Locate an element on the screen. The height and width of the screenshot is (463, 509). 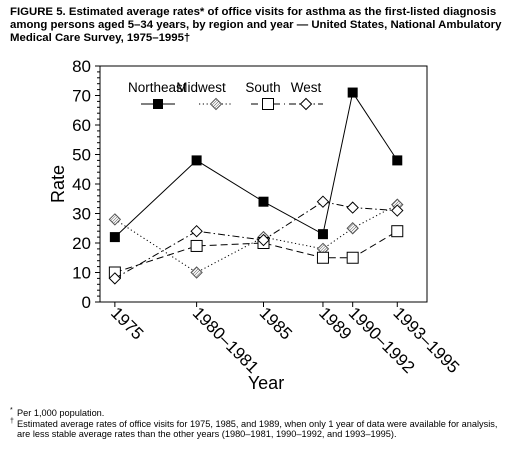
y-tick-label: 60 is located at coordinates (81, 125).